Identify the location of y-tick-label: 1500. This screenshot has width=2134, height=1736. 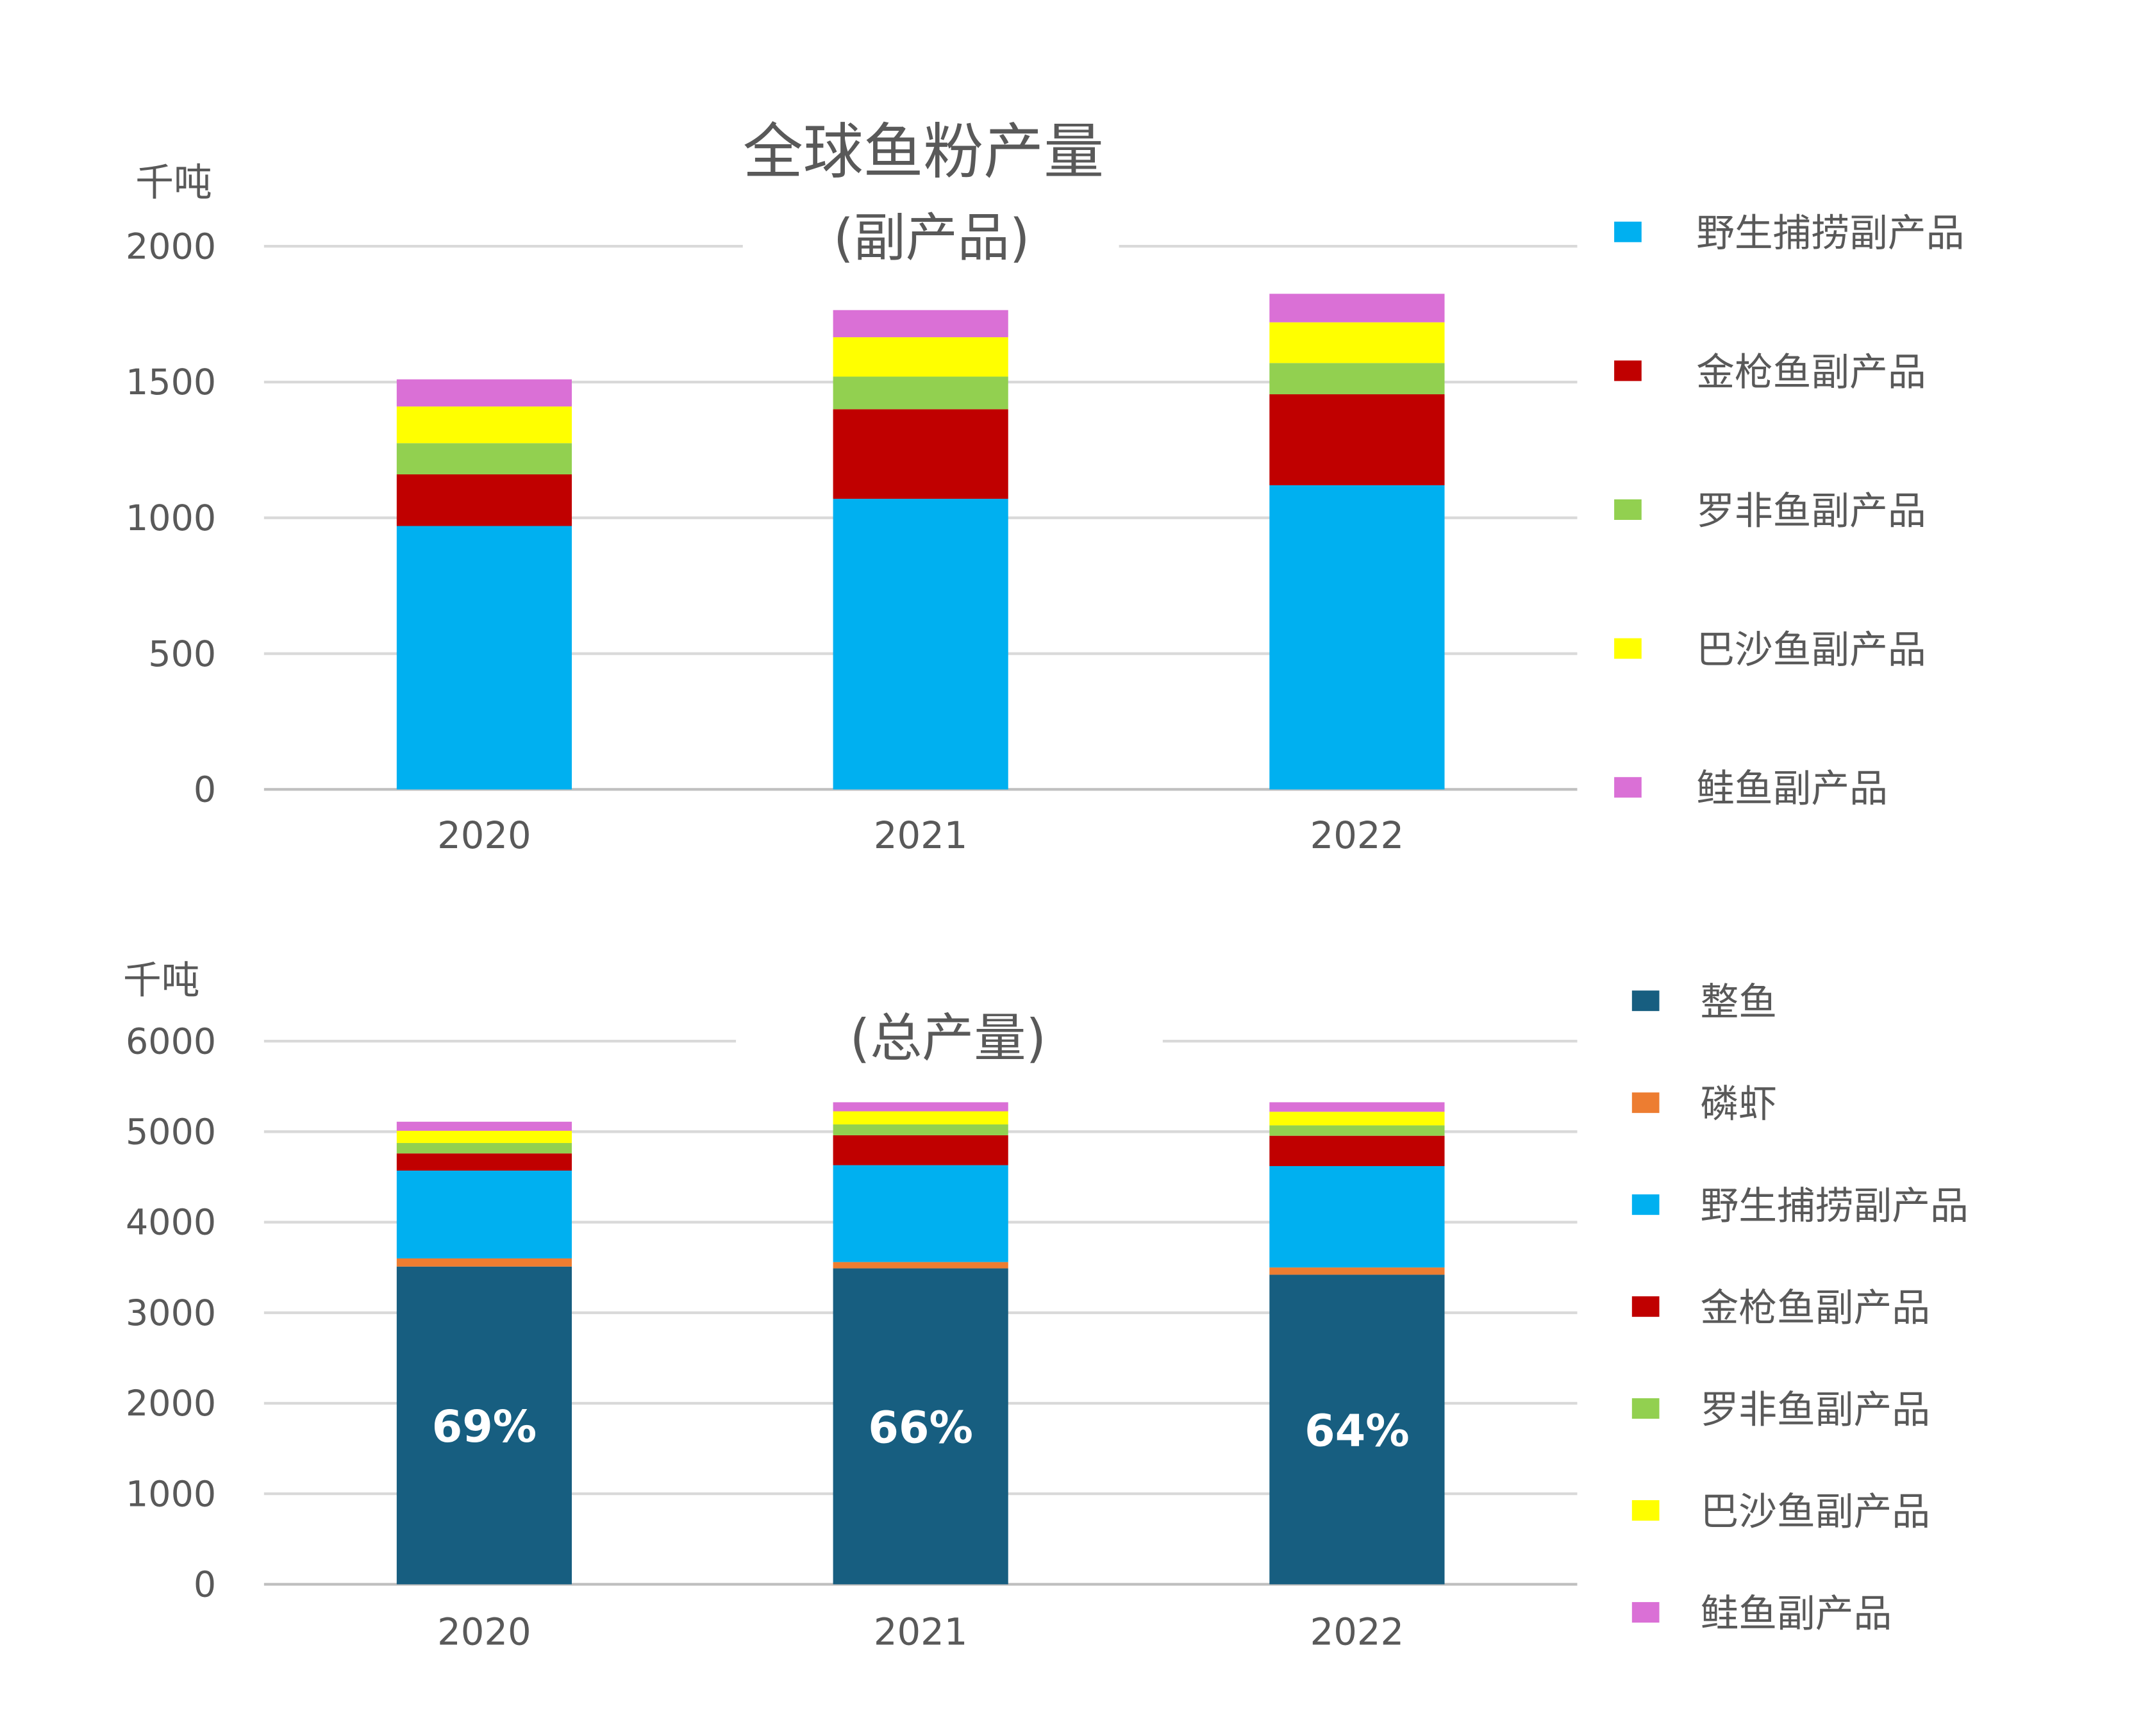
(171, 382).